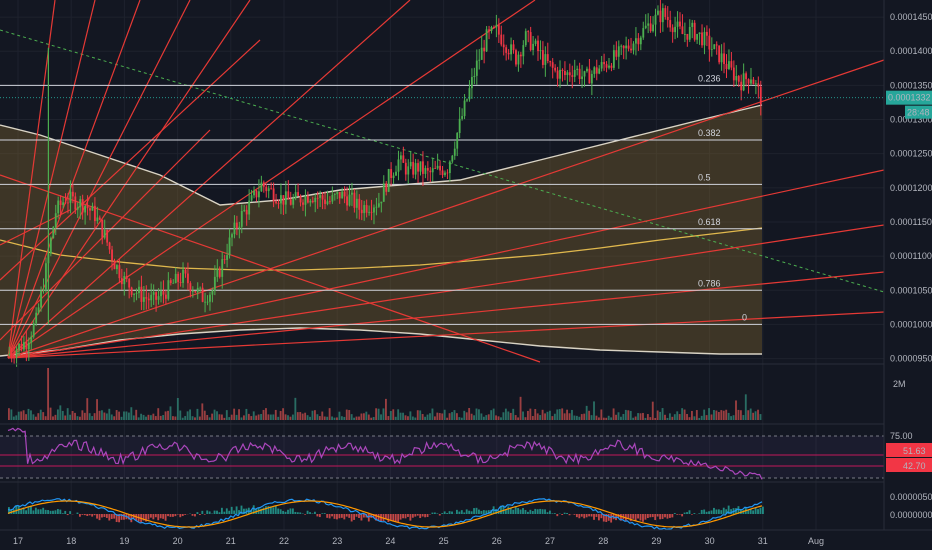 Image resolution: width=932 pixels, height=550 pixels. What do you see at coordinates (444, 541) in the screenshot?
I see `time-tick-label: 25` at bounding box center [444, 541].